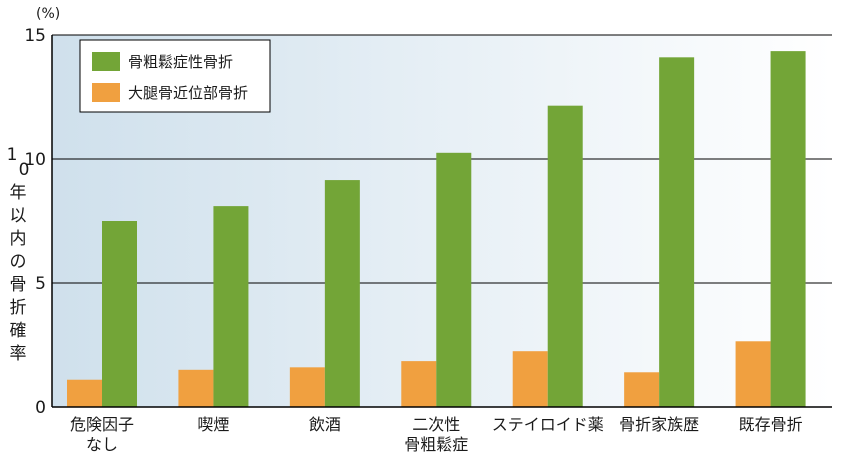 The height and width of the screenshot is (457, 846). Describe the element at coordinates (180, 62) in the screenshot. I see `legend-label: 骨粗鬆症性骨折` at that location.